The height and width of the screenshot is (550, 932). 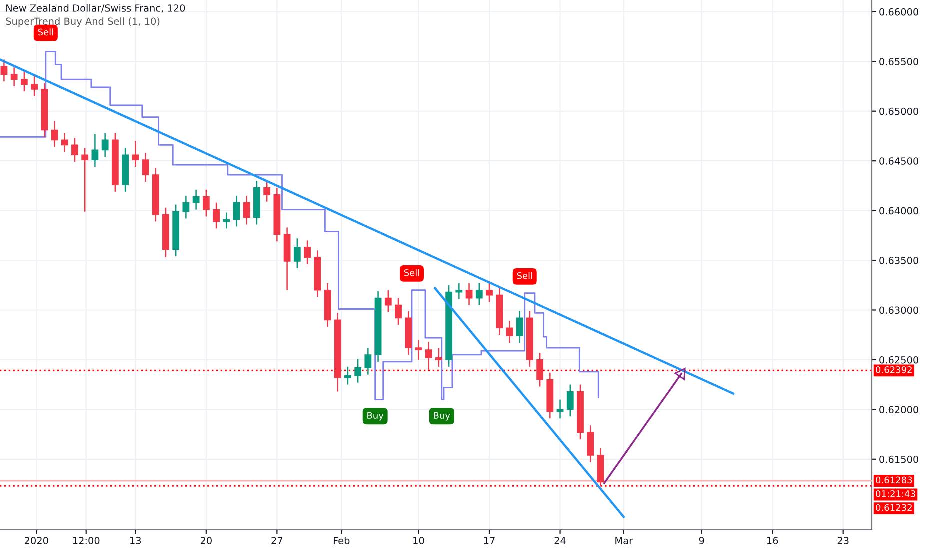 I want to click on y-tick-label: 0.61500, so click(x=899, y=460).